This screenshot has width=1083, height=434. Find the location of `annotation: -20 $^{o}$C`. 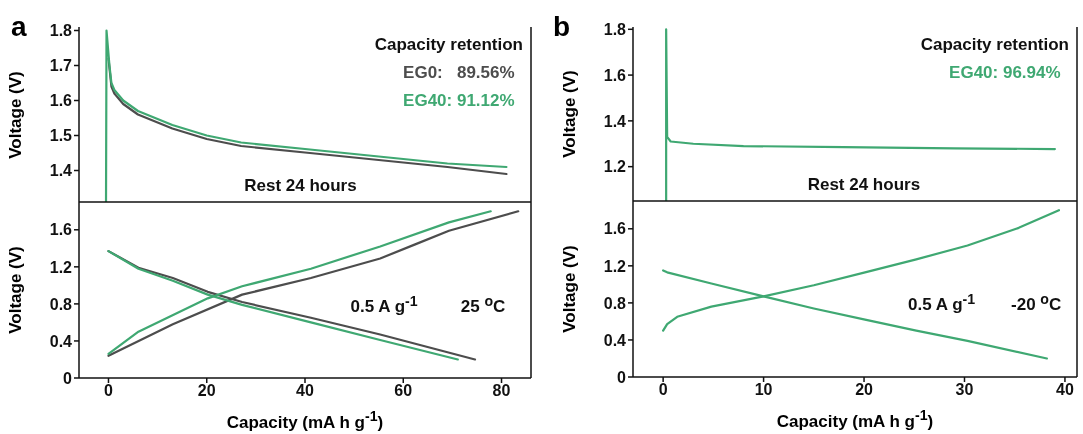

annotation: -20 $^{o}$C is located at coordinates (1036, 303).